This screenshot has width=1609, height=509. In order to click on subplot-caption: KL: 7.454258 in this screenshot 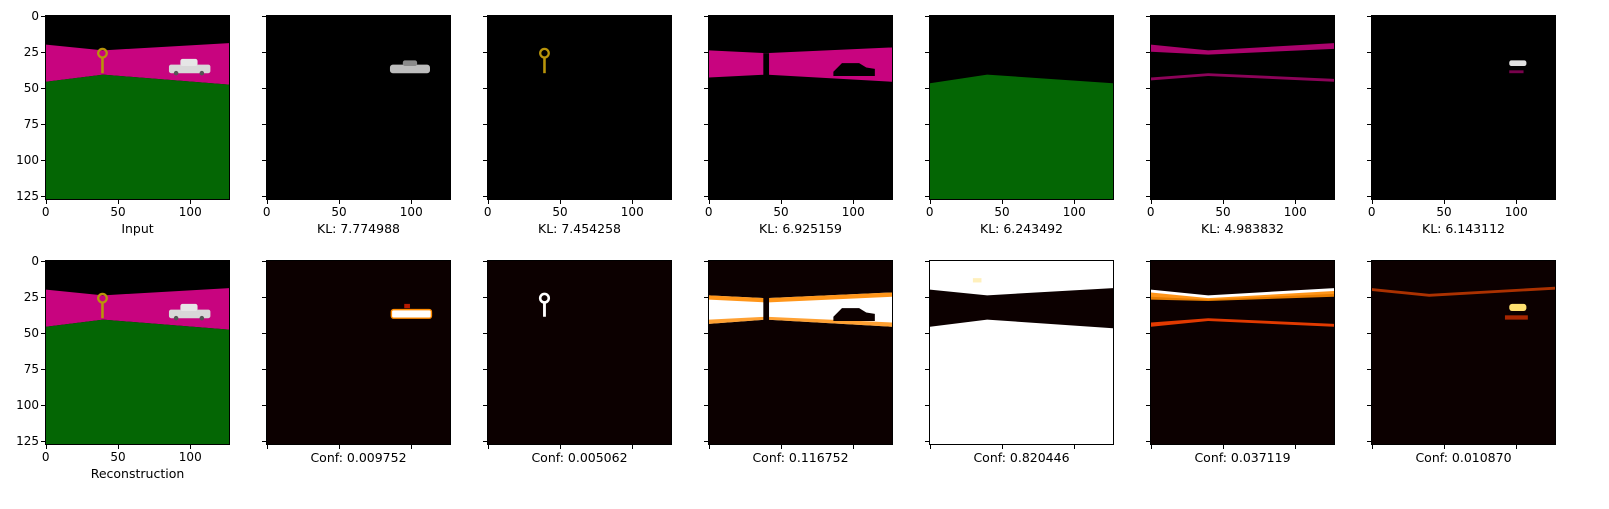, I will do `click(579, 228)`.